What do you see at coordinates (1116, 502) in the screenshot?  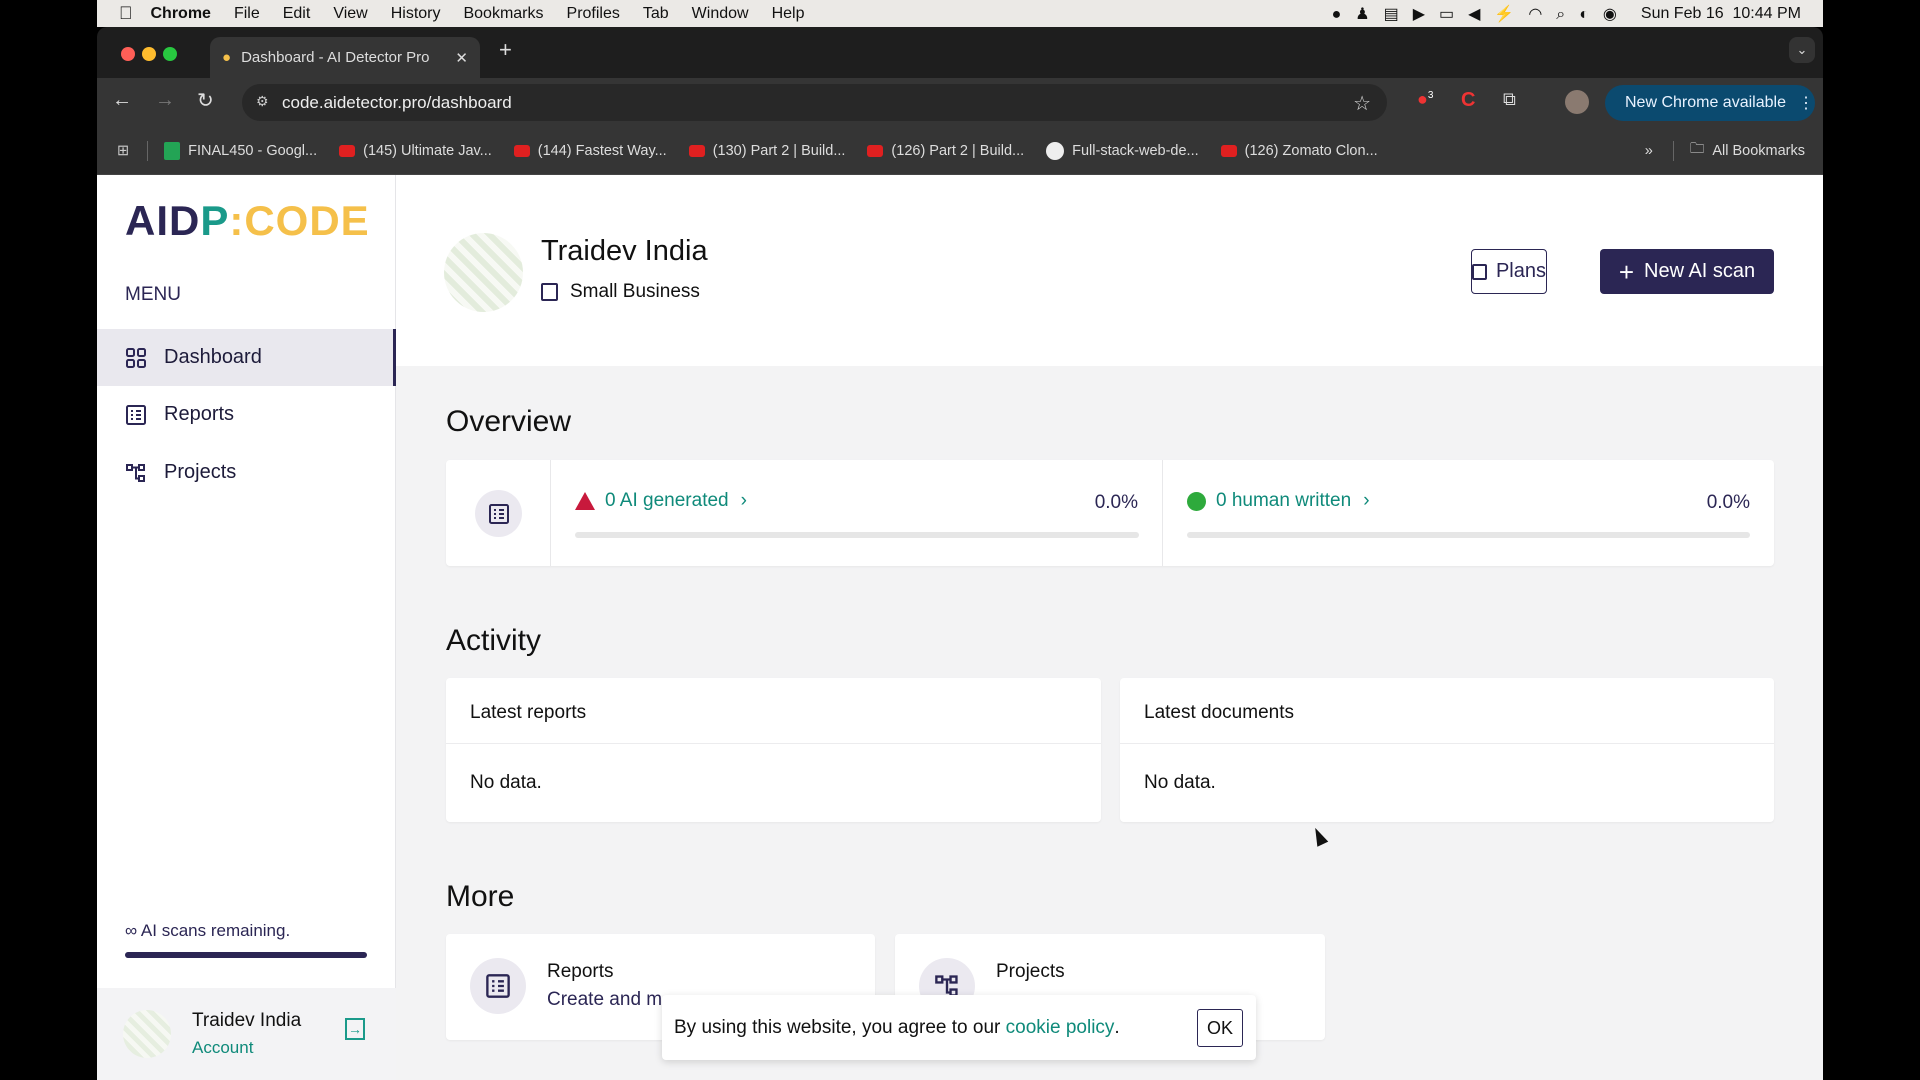 I see `ai-generated-percent: 0.0%` at bounding box center [1116, 502].